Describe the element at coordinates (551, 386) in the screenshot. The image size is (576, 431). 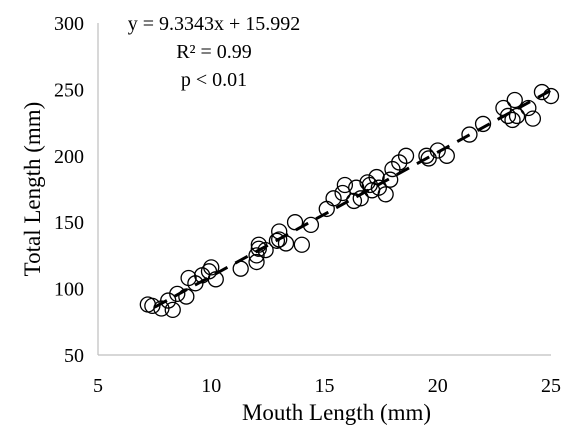
I see `x-tick-label: 25` at that location.